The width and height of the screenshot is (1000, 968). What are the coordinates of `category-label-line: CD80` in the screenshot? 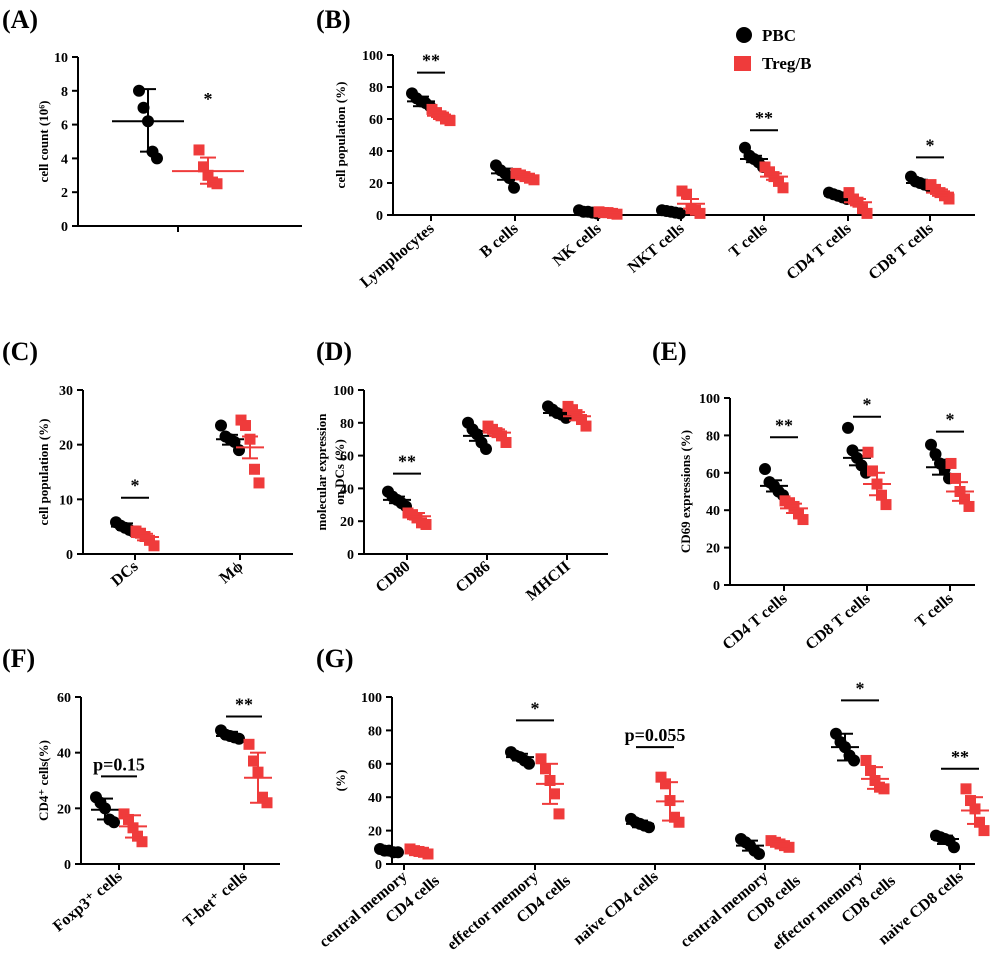 It's located at (393, 577).